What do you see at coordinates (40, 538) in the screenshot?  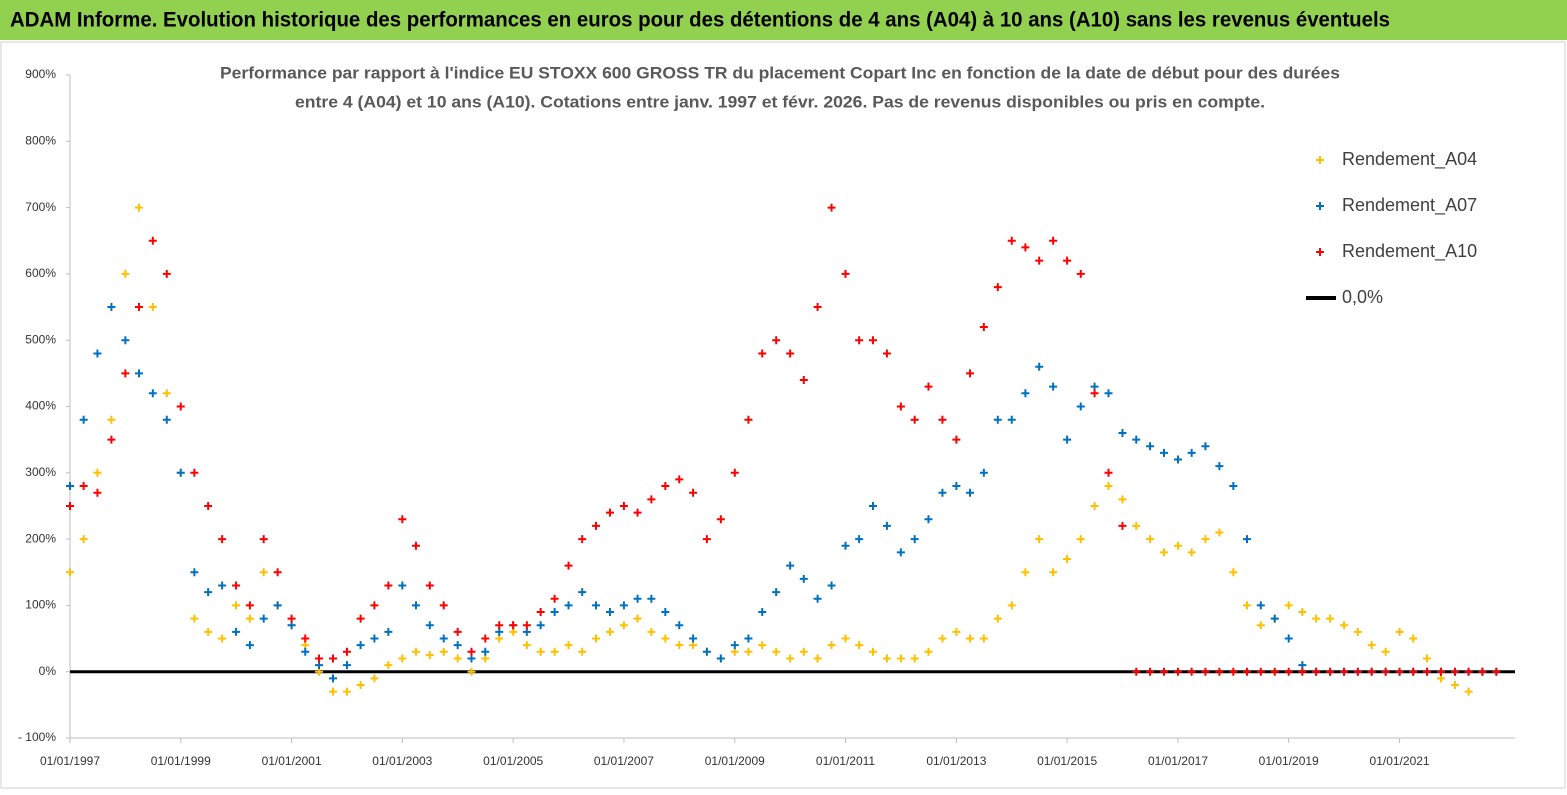 I see `y-tick-label: 200%` at bounding box center [40, 538].